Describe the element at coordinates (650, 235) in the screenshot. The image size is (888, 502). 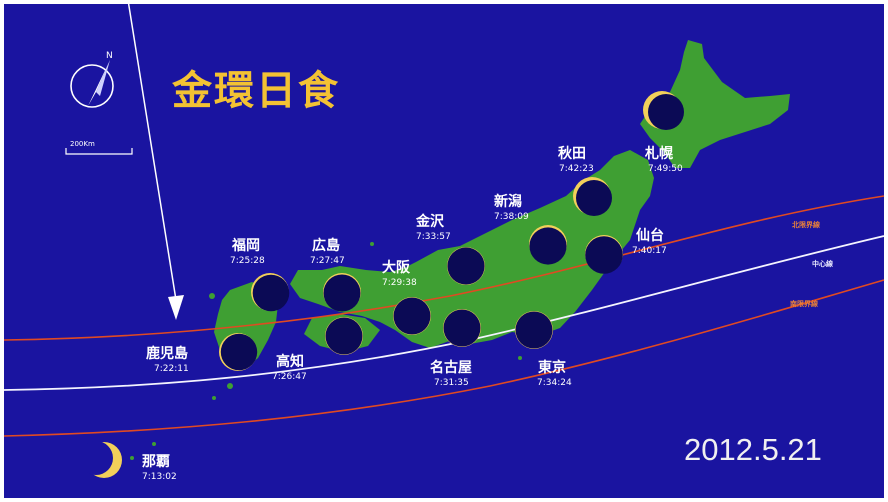
I see `svg-text: 仙台` at that location.